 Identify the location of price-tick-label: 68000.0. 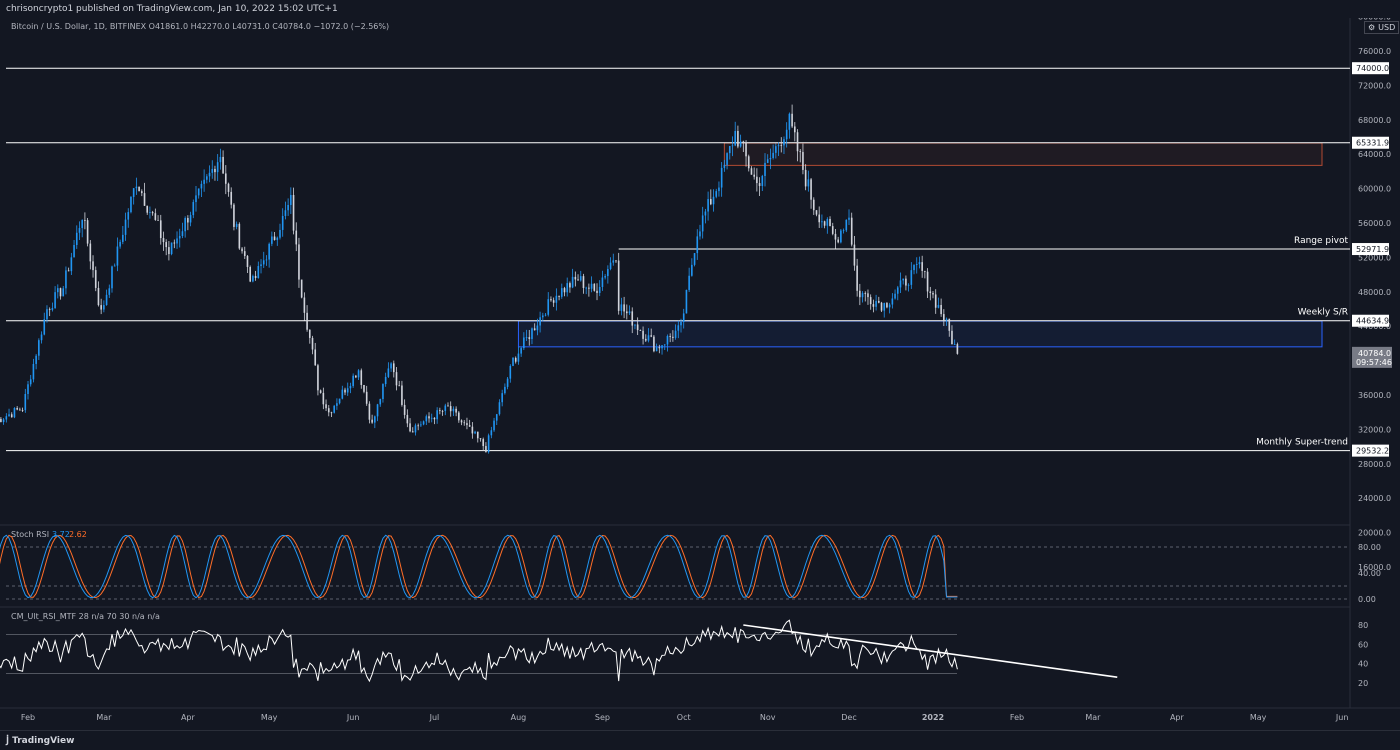
(1374, 120).